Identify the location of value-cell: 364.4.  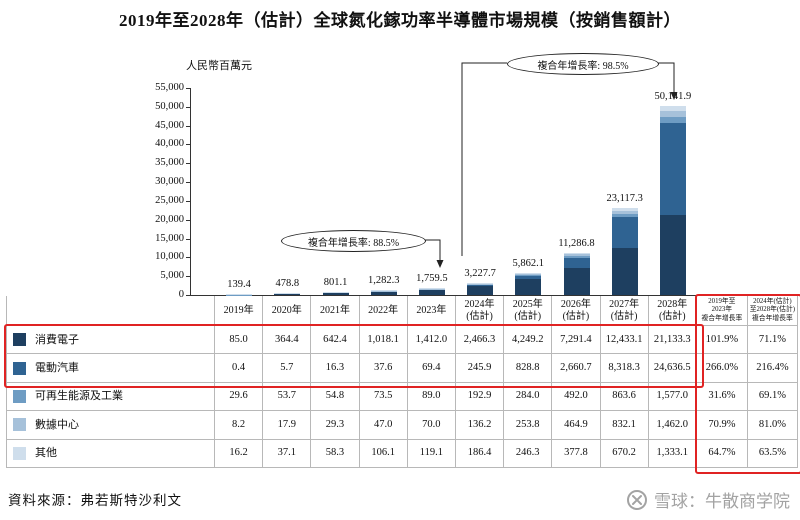
(287, 340).